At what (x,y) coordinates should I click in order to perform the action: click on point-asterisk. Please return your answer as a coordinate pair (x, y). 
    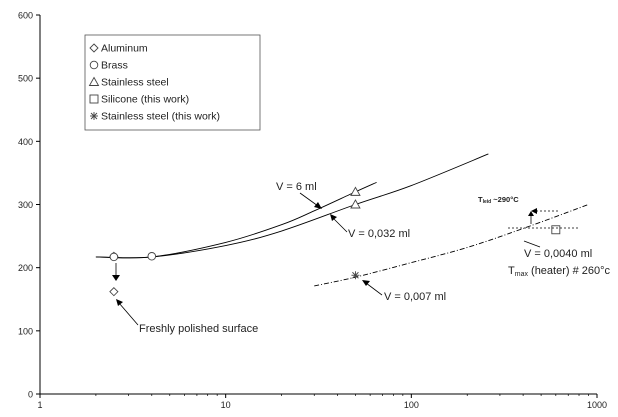
    Looking at the image, I should click on (355, 275).